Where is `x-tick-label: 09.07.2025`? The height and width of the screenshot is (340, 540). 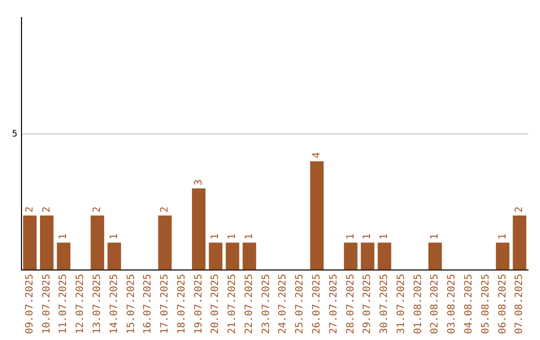 x-tick-label: 09.07.2025 is located at coordinates (30, 304).